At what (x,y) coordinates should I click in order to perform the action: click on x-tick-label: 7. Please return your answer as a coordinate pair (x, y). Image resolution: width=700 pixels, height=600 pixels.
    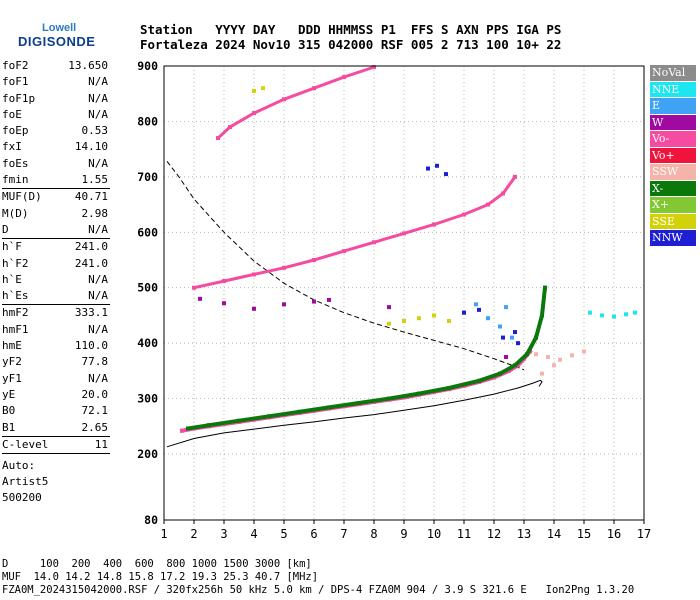
    Looking at the image, I should click on (343, 534).